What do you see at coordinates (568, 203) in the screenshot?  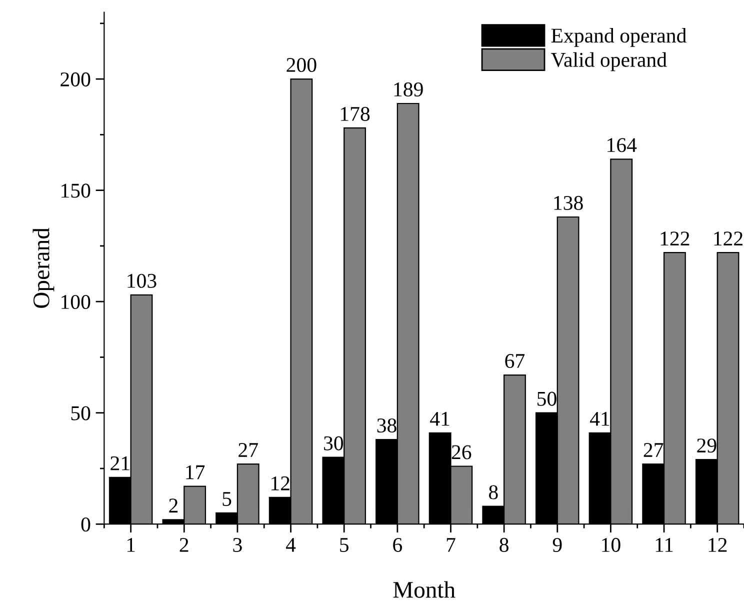 I see `data-label: 138` at bounding box center [568, 203].